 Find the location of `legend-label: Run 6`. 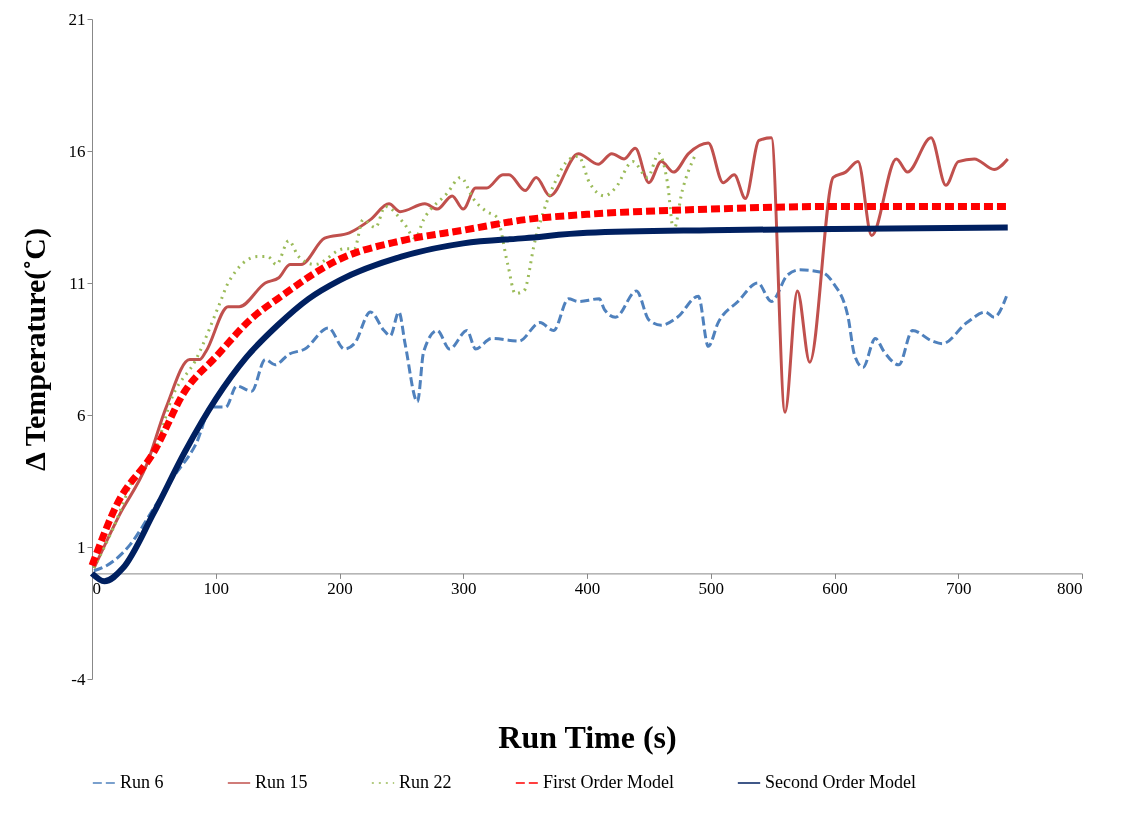

legend-label: Run 6 is located at coordinates (142, 782).